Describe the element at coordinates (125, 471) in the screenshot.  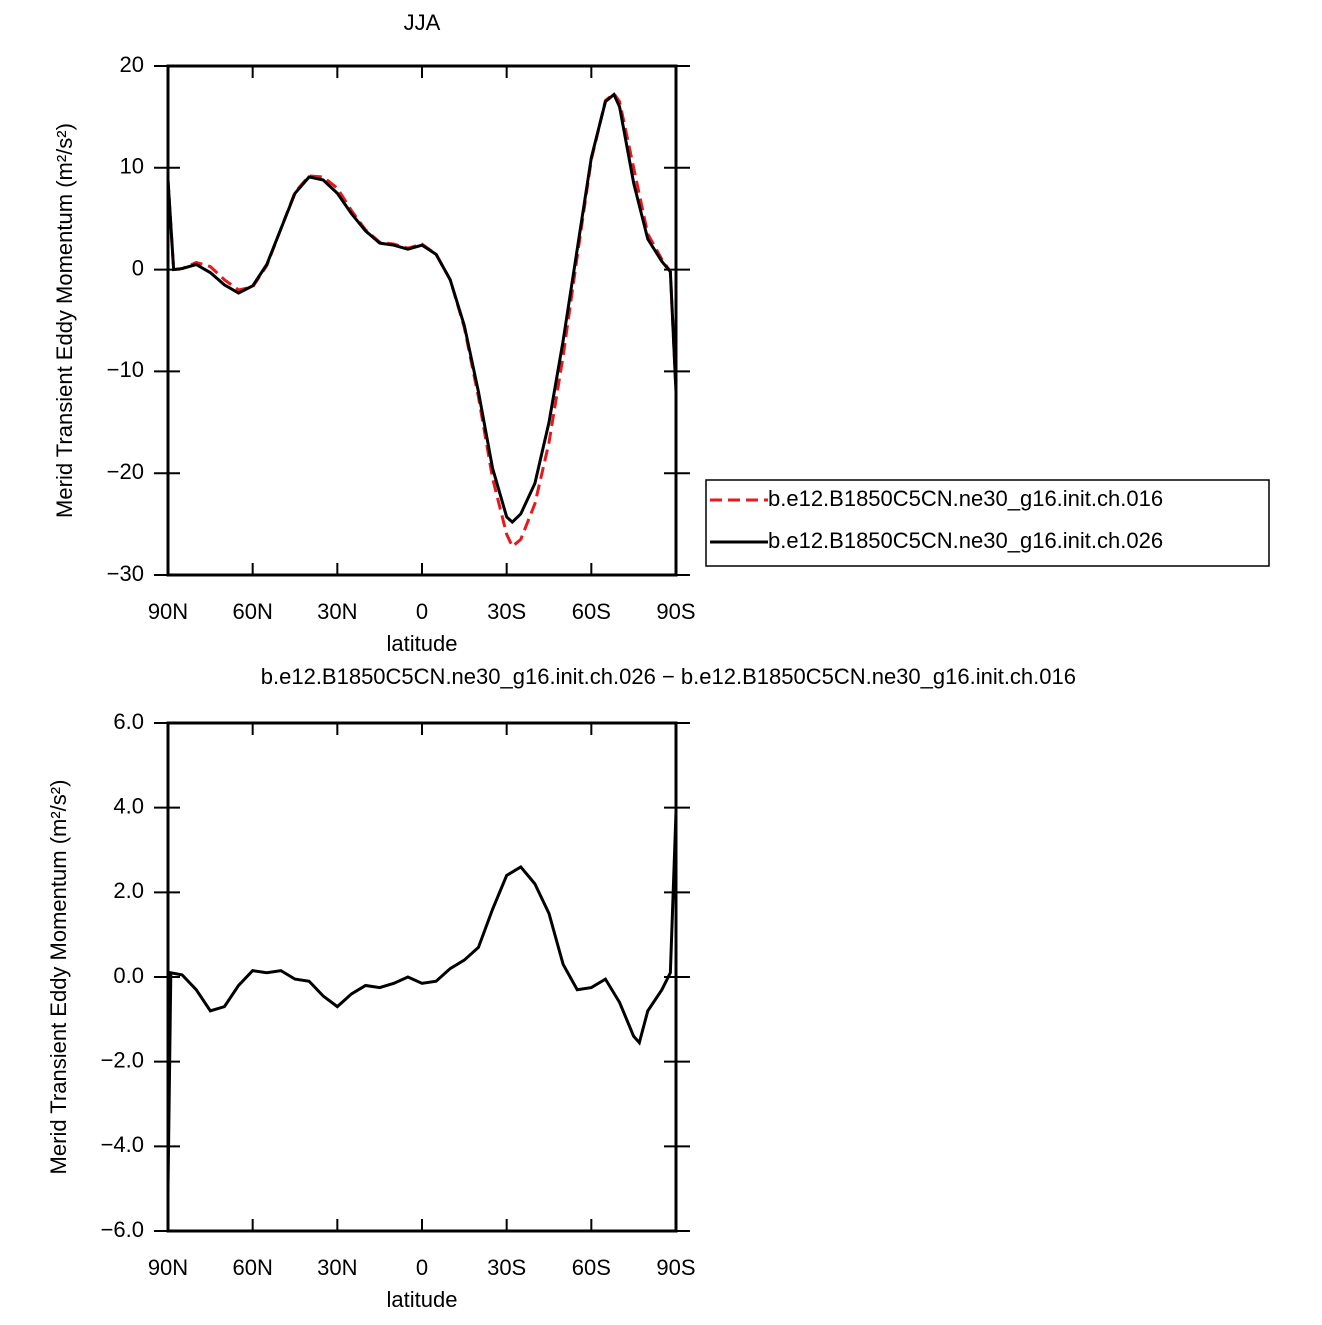
I see `y-tick-label: −20` at that location.